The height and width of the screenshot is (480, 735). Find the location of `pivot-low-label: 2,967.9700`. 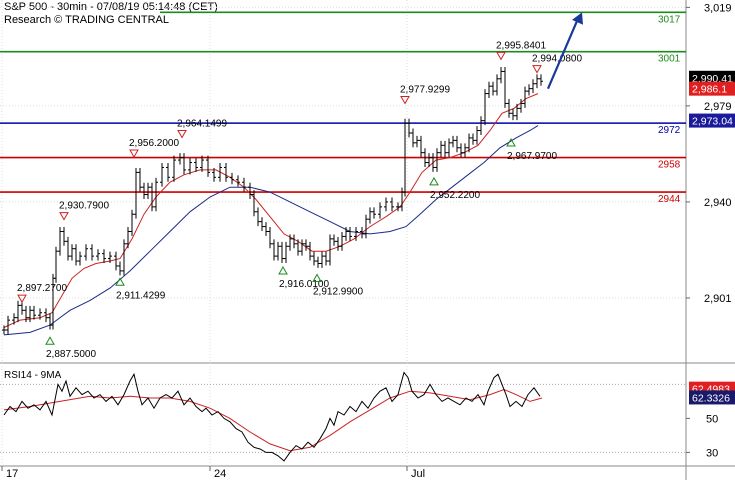

pivot-low-label: 2,967.9700 is located at coordinates (532, 156).